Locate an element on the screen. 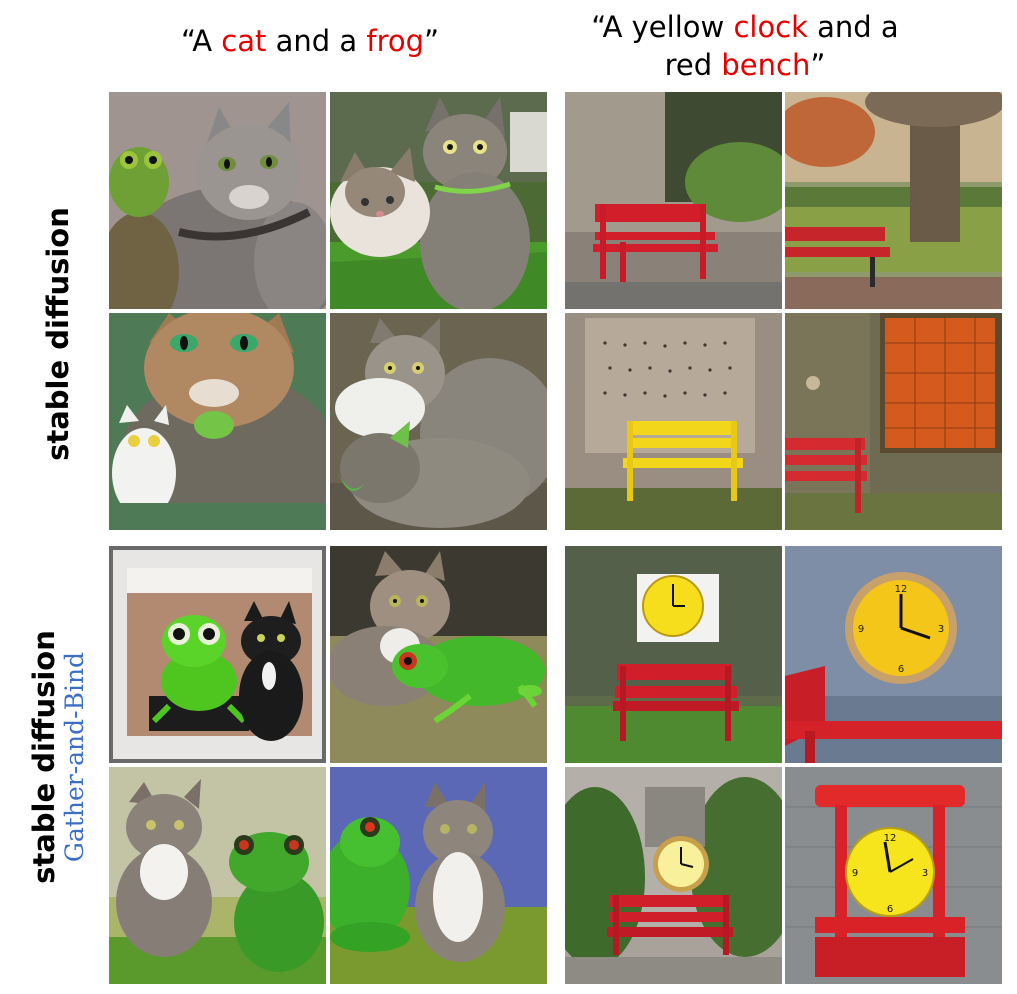 Image resolution: width=1017 pixels, height=994 pixels. caption-text: “A is located at coordinates (201, 41).